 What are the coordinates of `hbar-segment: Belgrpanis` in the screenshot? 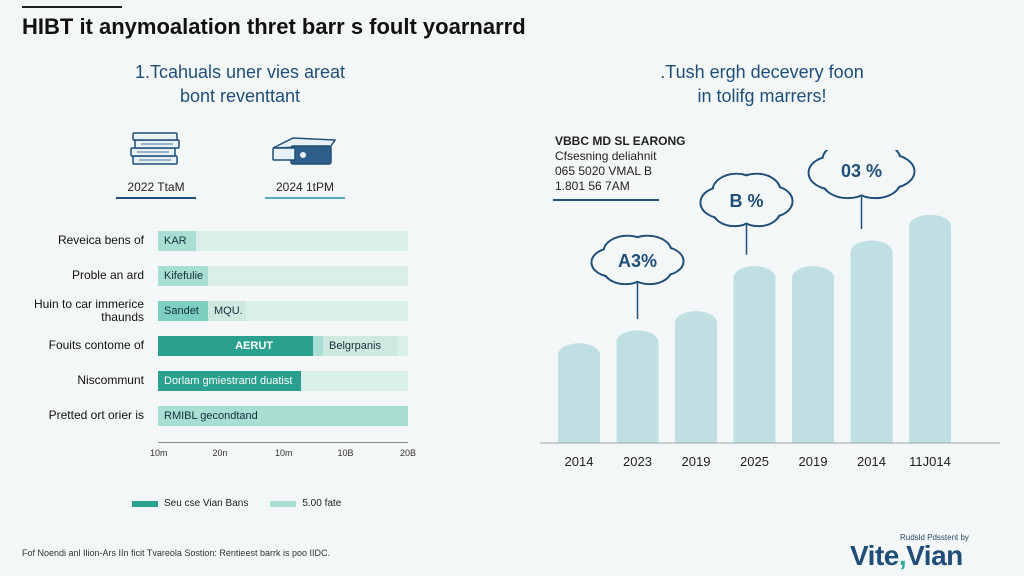 It's located at (360, 346).